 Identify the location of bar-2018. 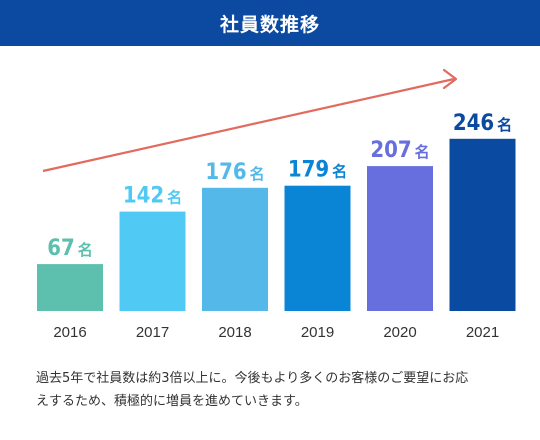
(235, 249).